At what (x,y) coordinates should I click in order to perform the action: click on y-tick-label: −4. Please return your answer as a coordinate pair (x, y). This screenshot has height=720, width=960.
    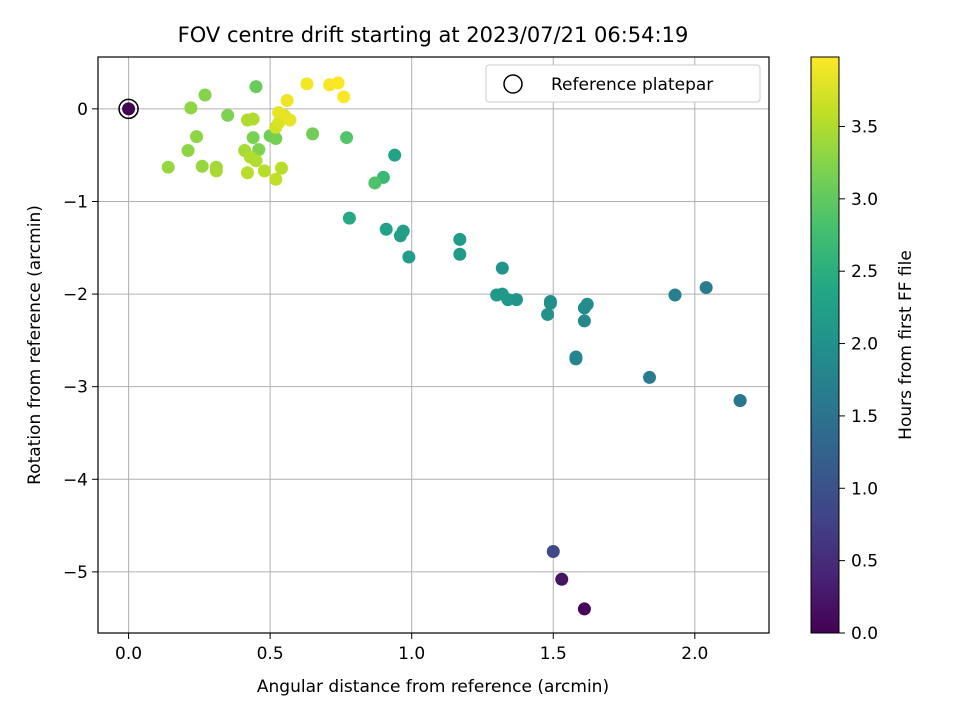
    Looking at the image, I should click on (75, 480).